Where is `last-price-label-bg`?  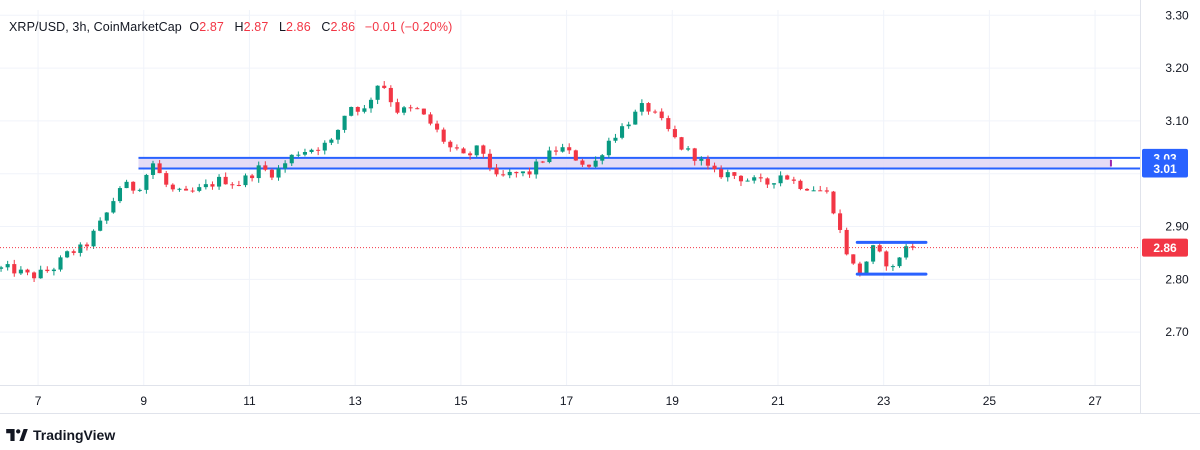
last-price-label-bg is located at coordinates (1165, 247).